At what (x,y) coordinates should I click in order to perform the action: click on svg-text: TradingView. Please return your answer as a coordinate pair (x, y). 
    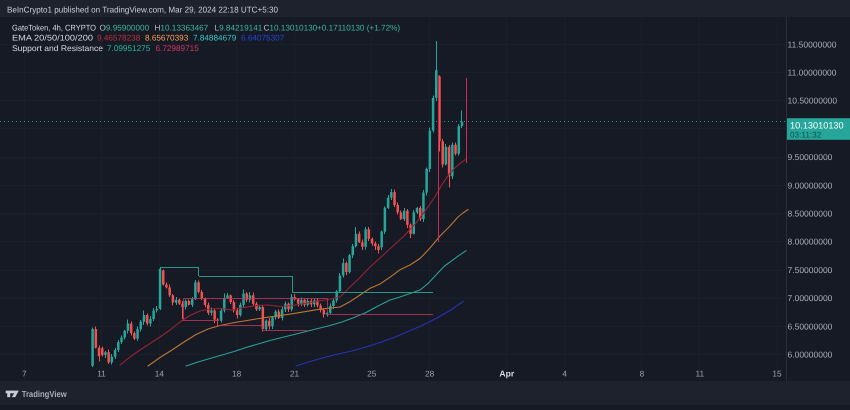
    Looking at the image, I should click on (44, 394).